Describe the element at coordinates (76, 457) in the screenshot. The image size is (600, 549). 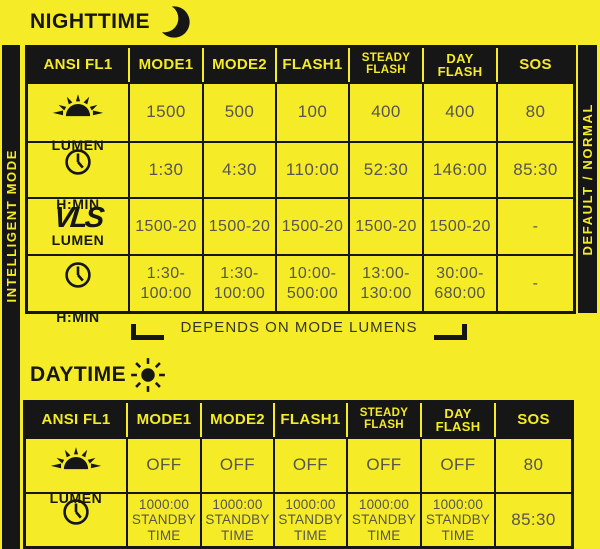
I see `sun-rays-icon` at that location.